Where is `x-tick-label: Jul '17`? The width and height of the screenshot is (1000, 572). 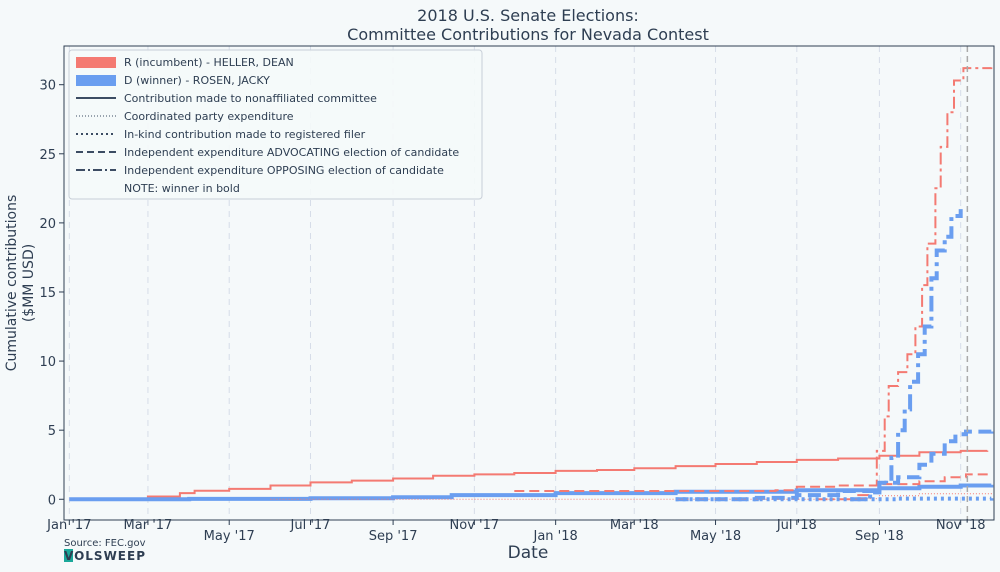 x-tick-label: Jul '17 is located at coordinates (310, 525).